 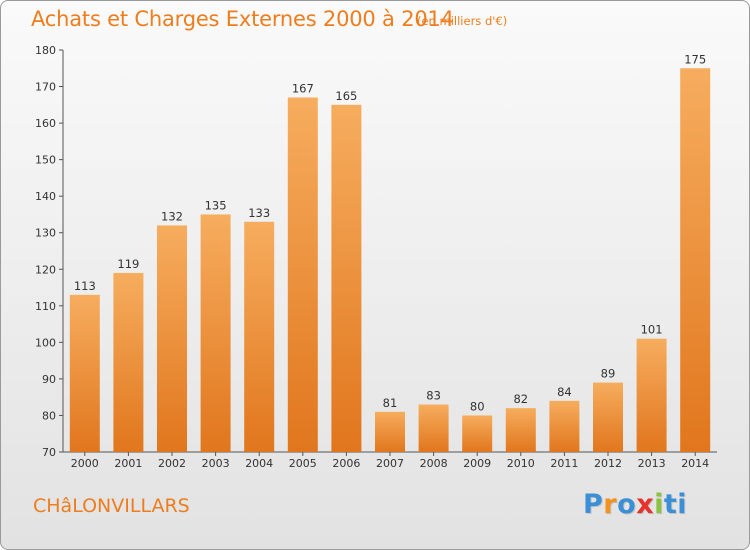 What do you see at coordinates (462, 21) in the screenshot?
I see `chart-subtitle: (en milliers d'€)` at bounding box center [462, 21].